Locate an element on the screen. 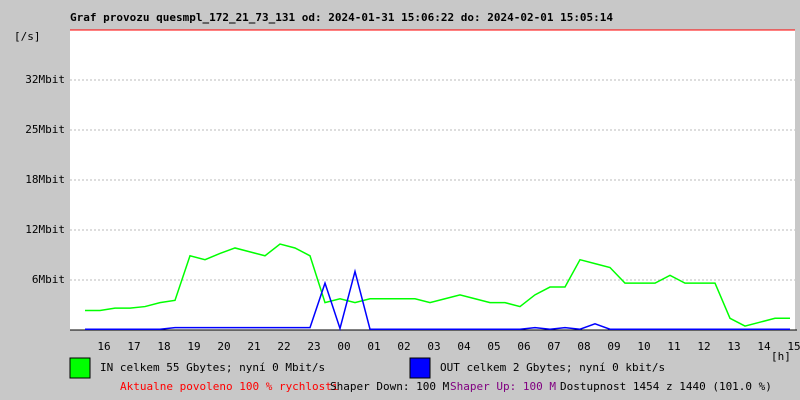 The image size is (800, 400). x-tick-label: 21 is located at coordinates (253, 346).